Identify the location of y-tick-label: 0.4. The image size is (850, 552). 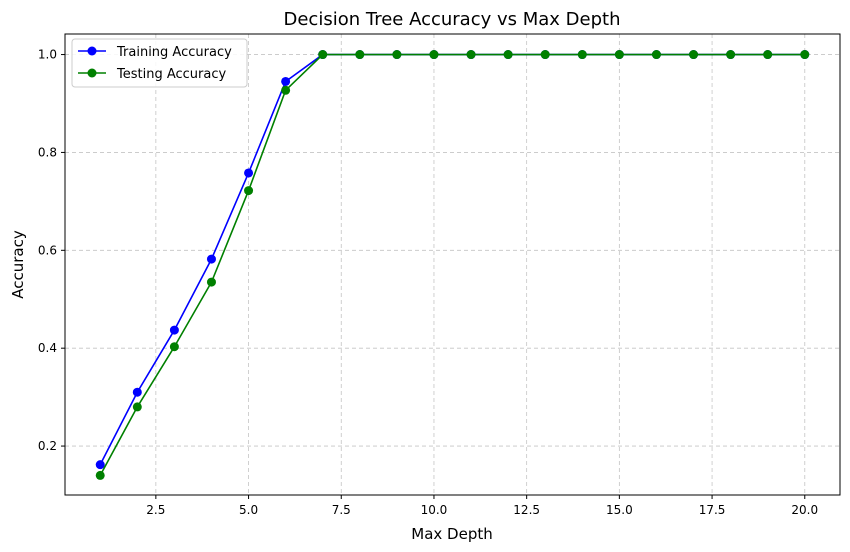
(47, 348).